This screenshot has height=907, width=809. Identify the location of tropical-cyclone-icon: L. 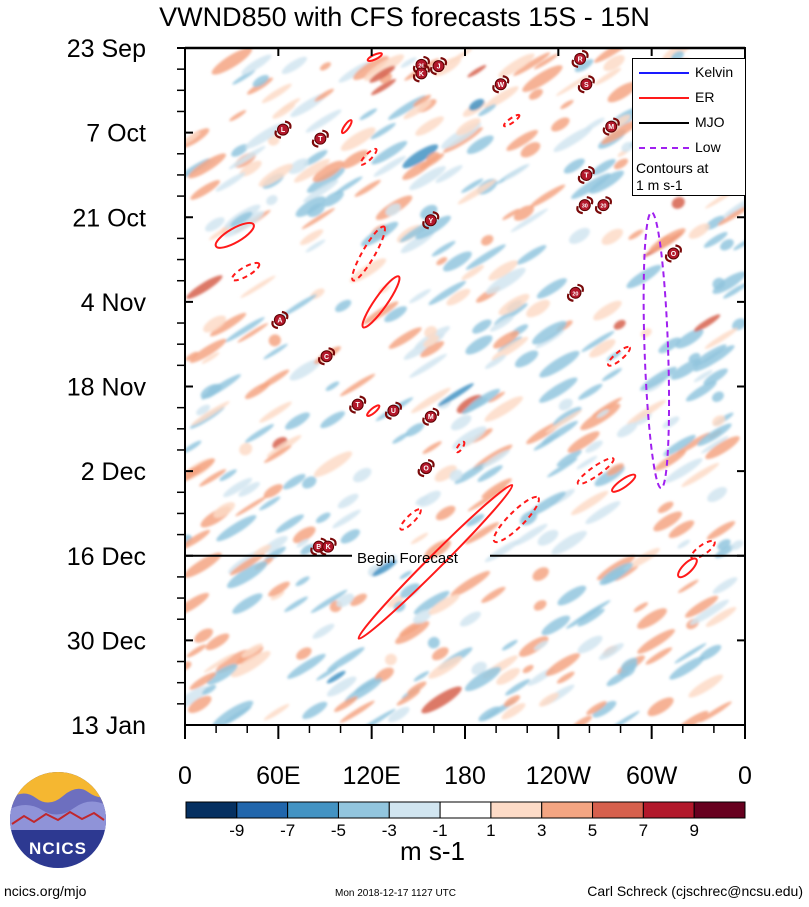
(283, 129).